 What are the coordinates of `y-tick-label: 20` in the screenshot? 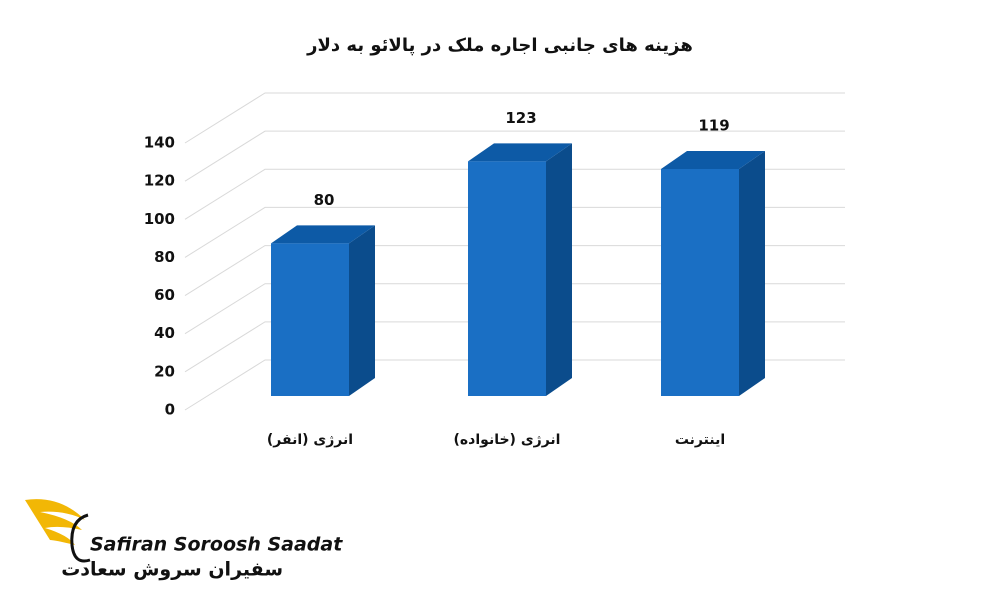 It's located at (164, 371).